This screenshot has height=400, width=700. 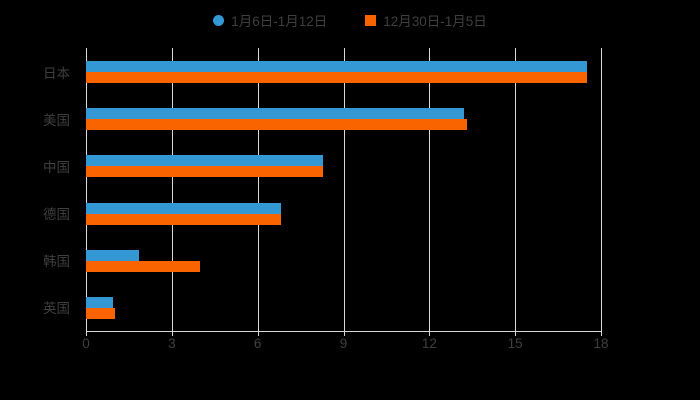 I want to click on x-axis-tick-label: 12, so click(x=429, y=343).